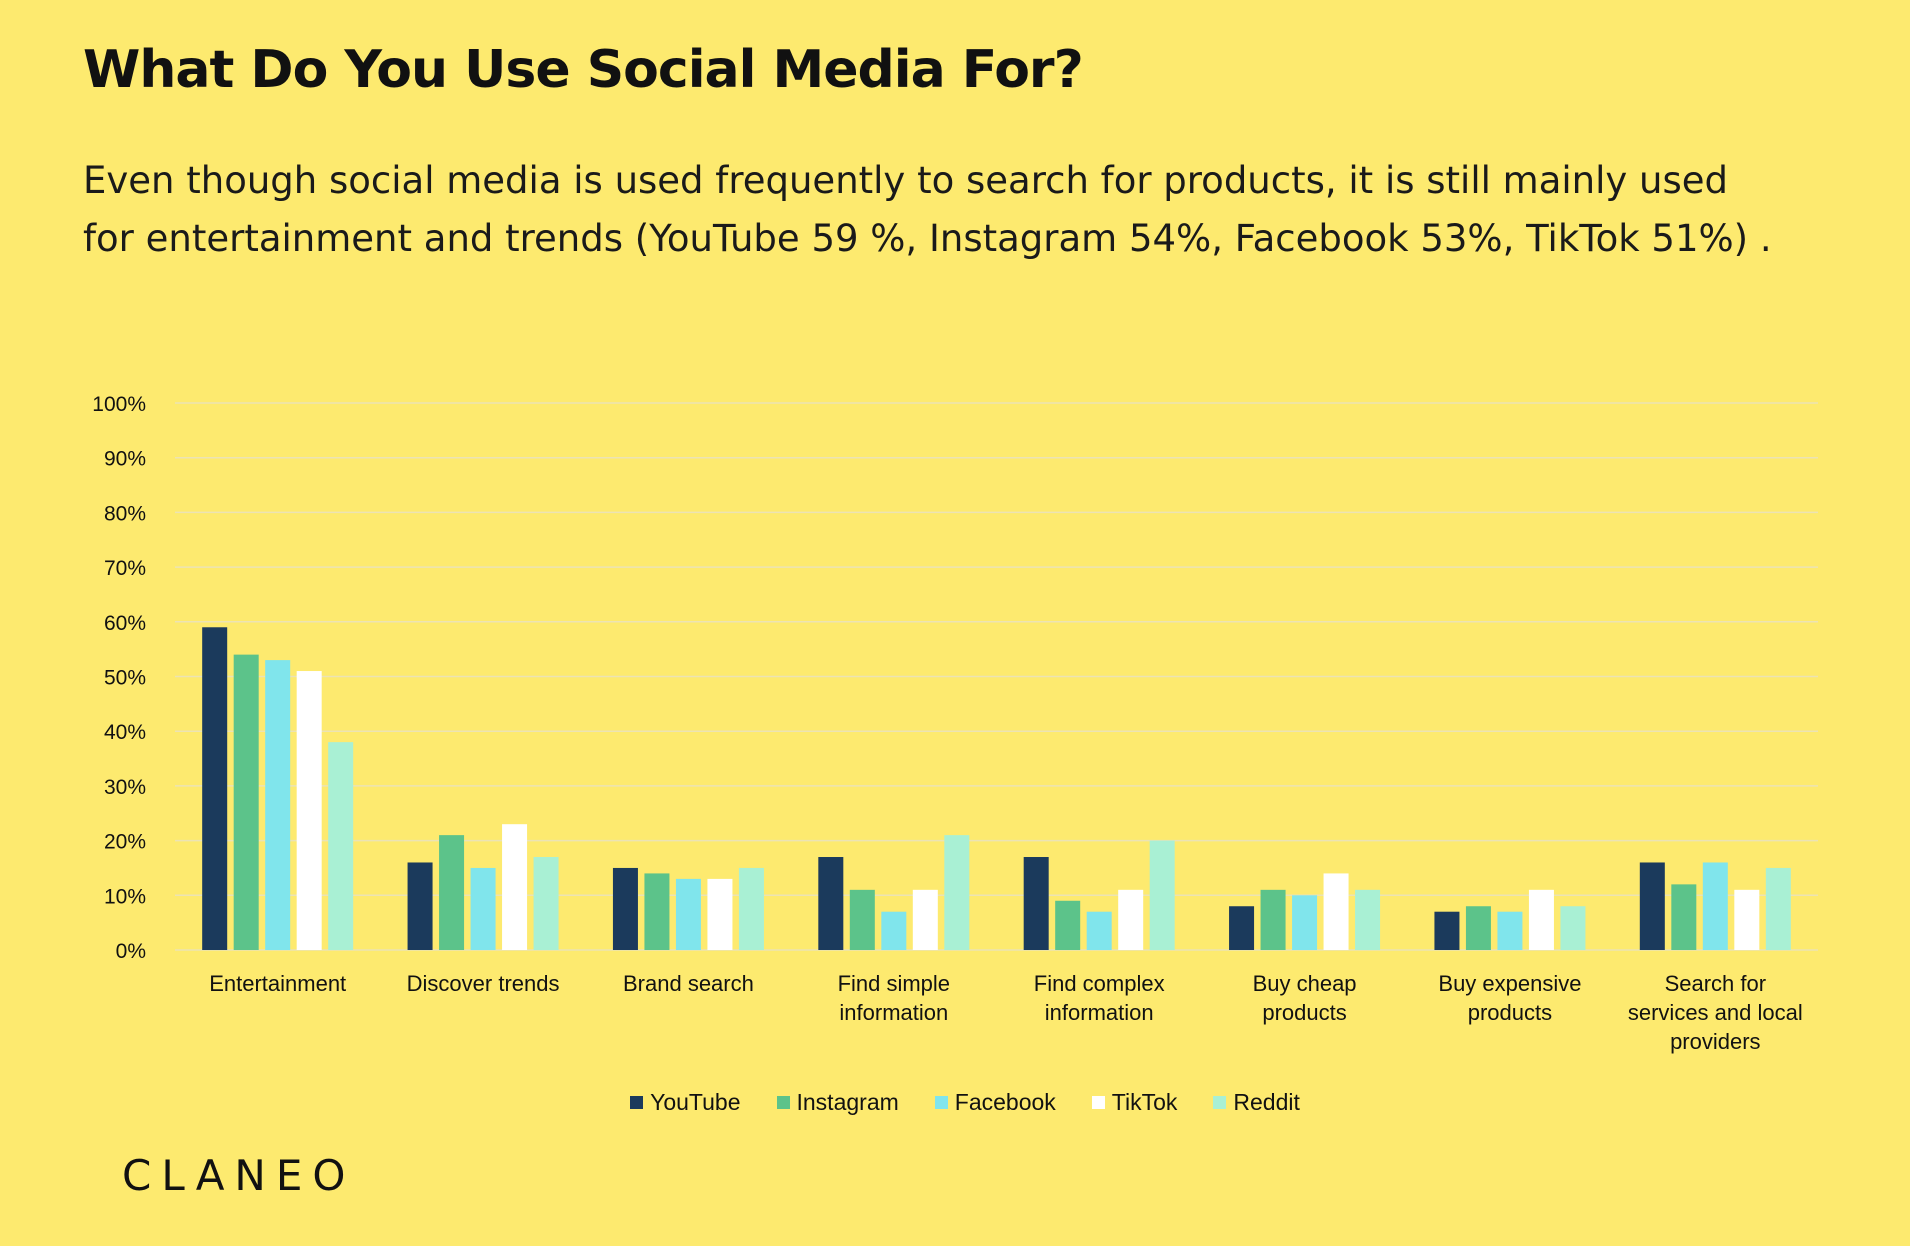 This screenshot has height=1246, width=1910. I want to click on x-tick-label: Find complex information, so click(1099, 998).